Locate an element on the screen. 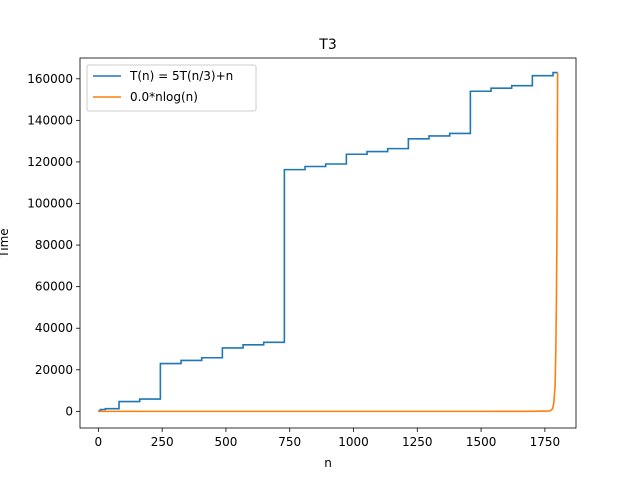 Image resolution: width=640 pixels, height=480 pixels. y-tick-label: 0 is located at coordinates (69, 411).